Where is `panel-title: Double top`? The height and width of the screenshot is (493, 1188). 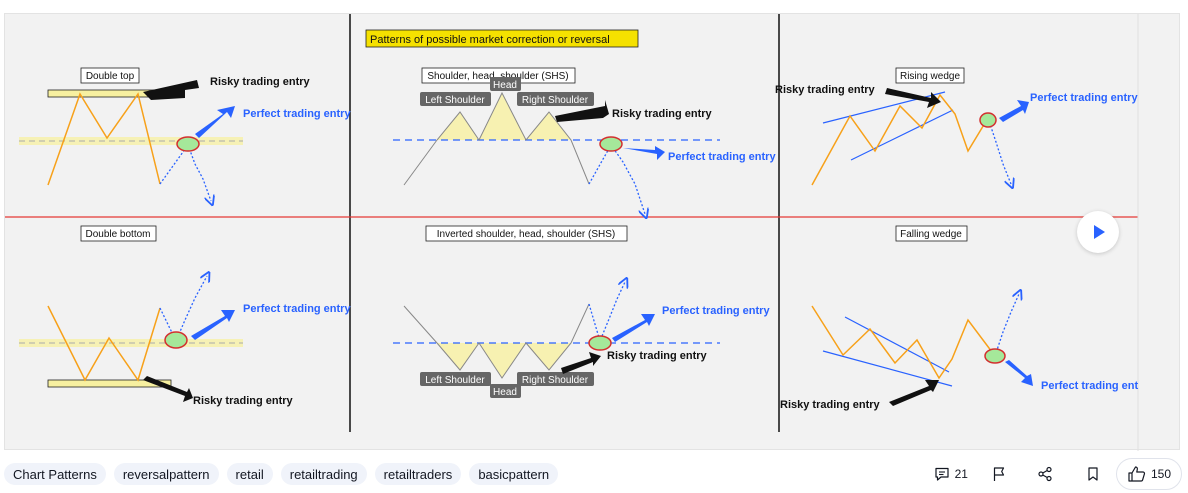
panel-title: Double top is located at coordinates (110, 76).